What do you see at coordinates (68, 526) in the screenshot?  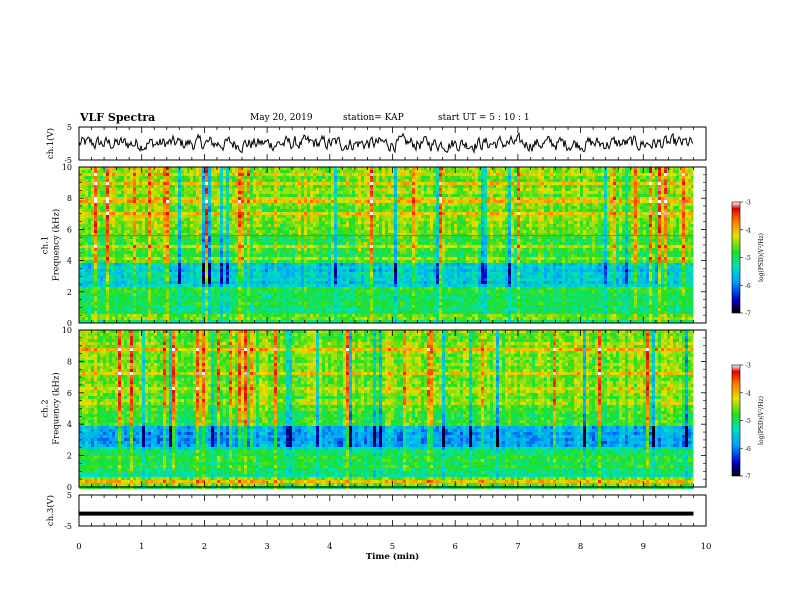 I see `ytick-label: -5` at bounding box center [68, 526].